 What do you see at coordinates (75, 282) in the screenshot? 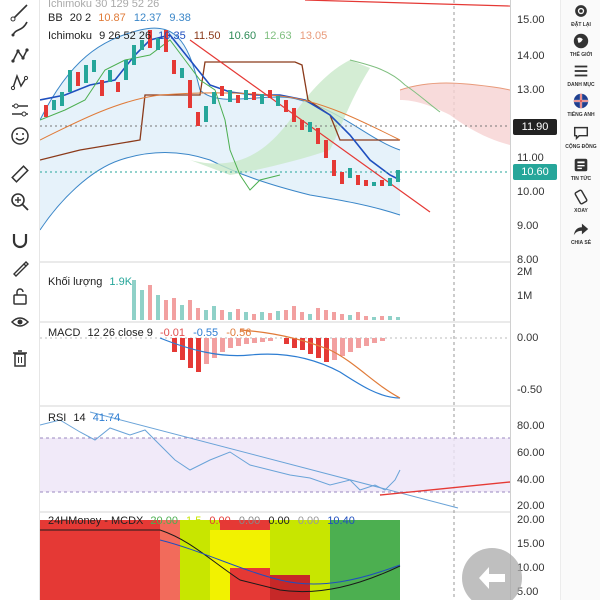
I see `indicator-name: Khối lượng` at bounding box center [75, 282].